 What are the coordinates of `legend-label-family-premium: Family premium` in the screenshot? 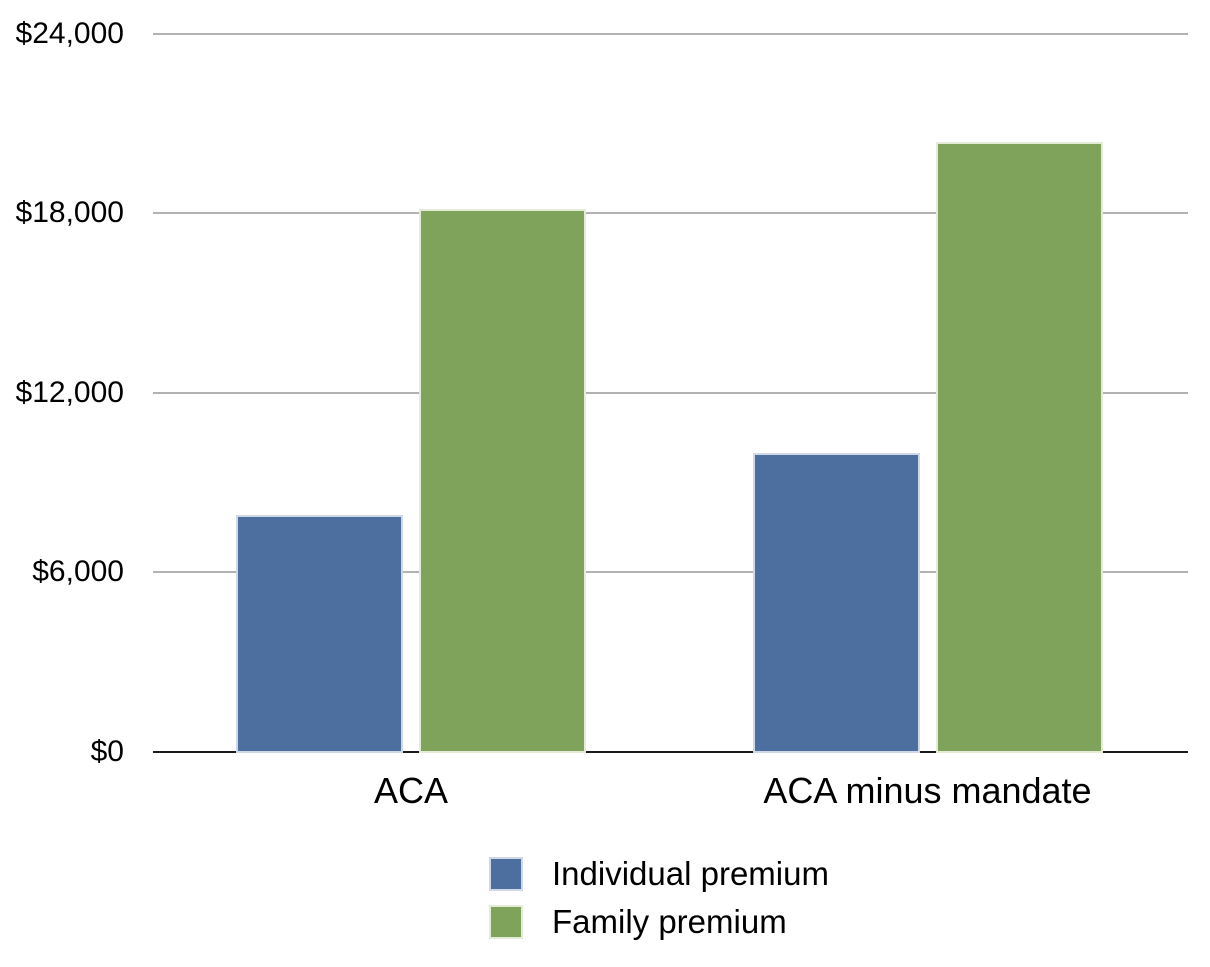 It's located at (669, 921).